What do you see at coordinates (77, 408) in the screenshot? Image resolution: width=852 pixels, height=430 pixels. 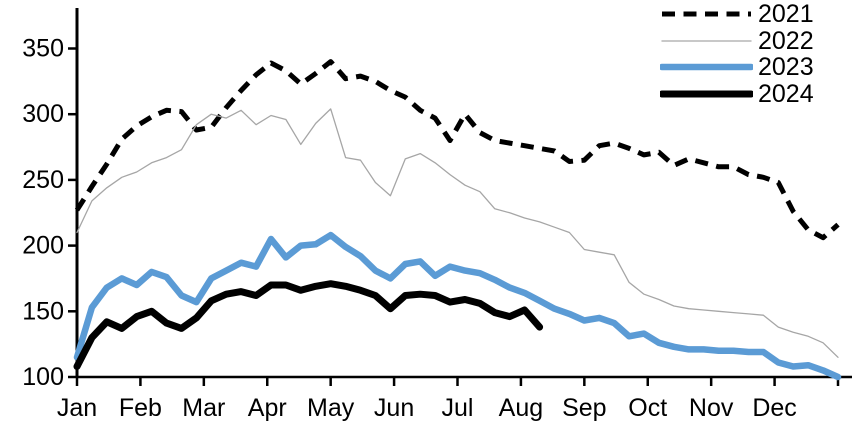 I see `x-tick-label: Jan` at bounding box center [77, 408].